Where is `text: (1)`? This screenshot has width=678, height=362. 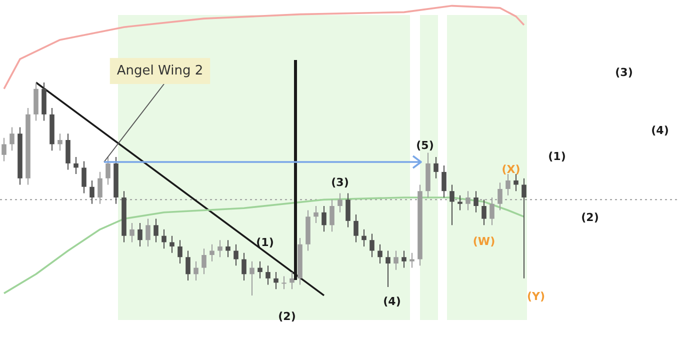 text: (1) is located at coordinates (557, 156).